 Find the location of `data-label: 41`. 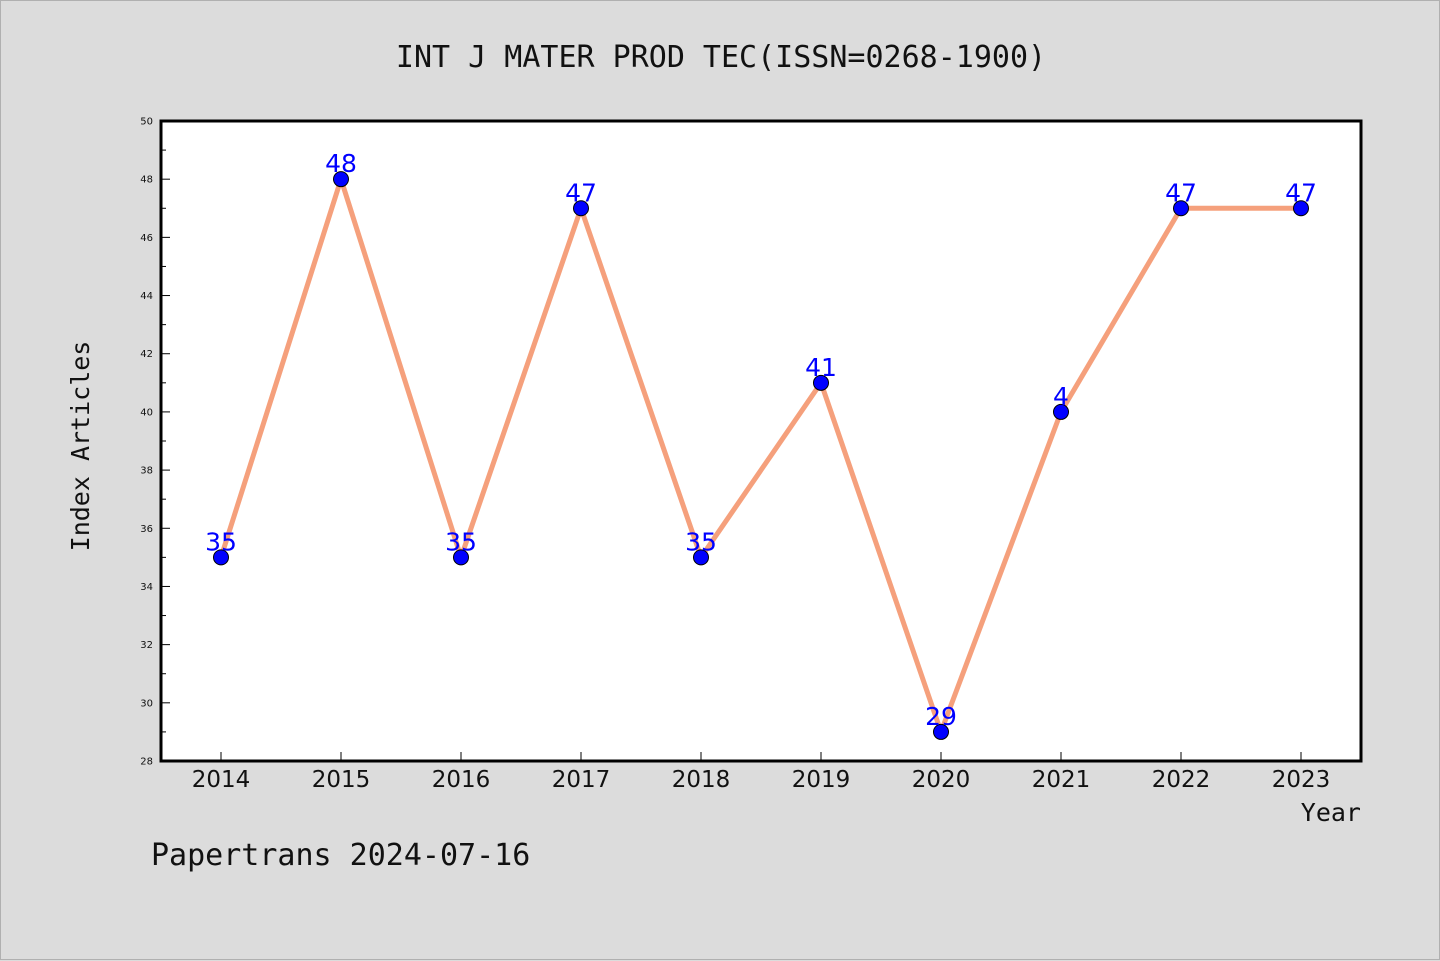

data-label: 41 is located at coordinates (821, 367).